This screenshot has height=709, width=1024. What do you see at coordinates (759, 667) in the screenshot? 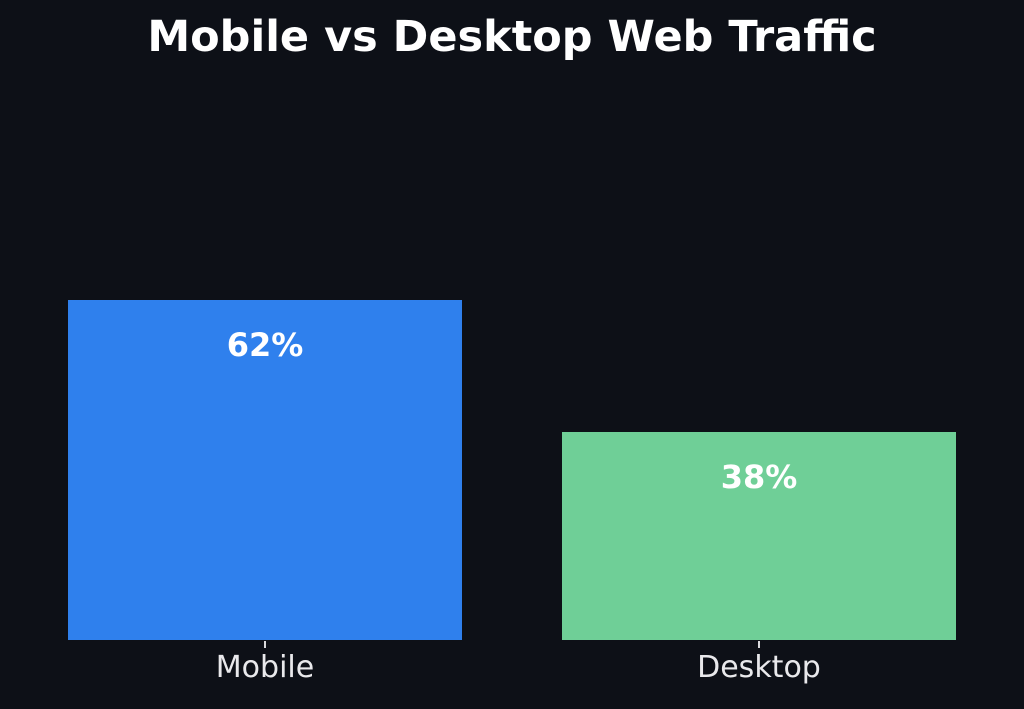
I see `x-axis-label-desktop: Desktop` at bounding box center [759, 667].